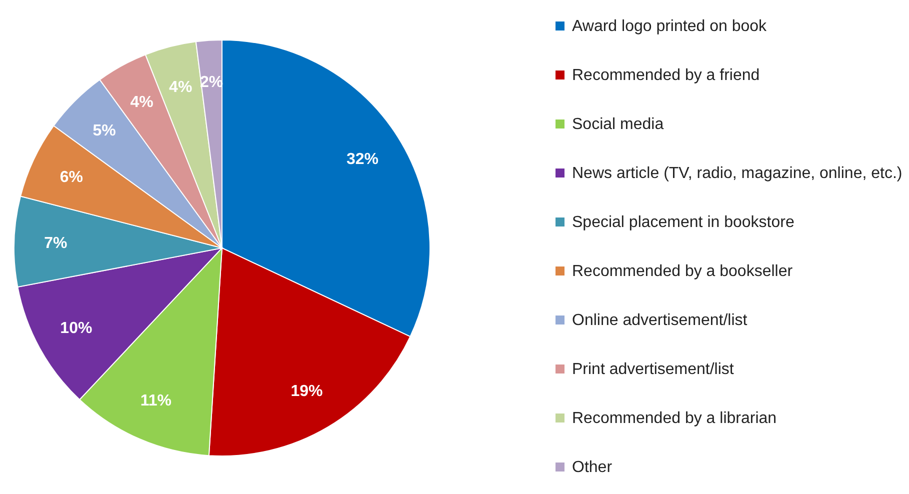  What do you see at coordinates (56, 243) in the screenshot?
I see `data-label: 7%` at bounding box center [56, 243].